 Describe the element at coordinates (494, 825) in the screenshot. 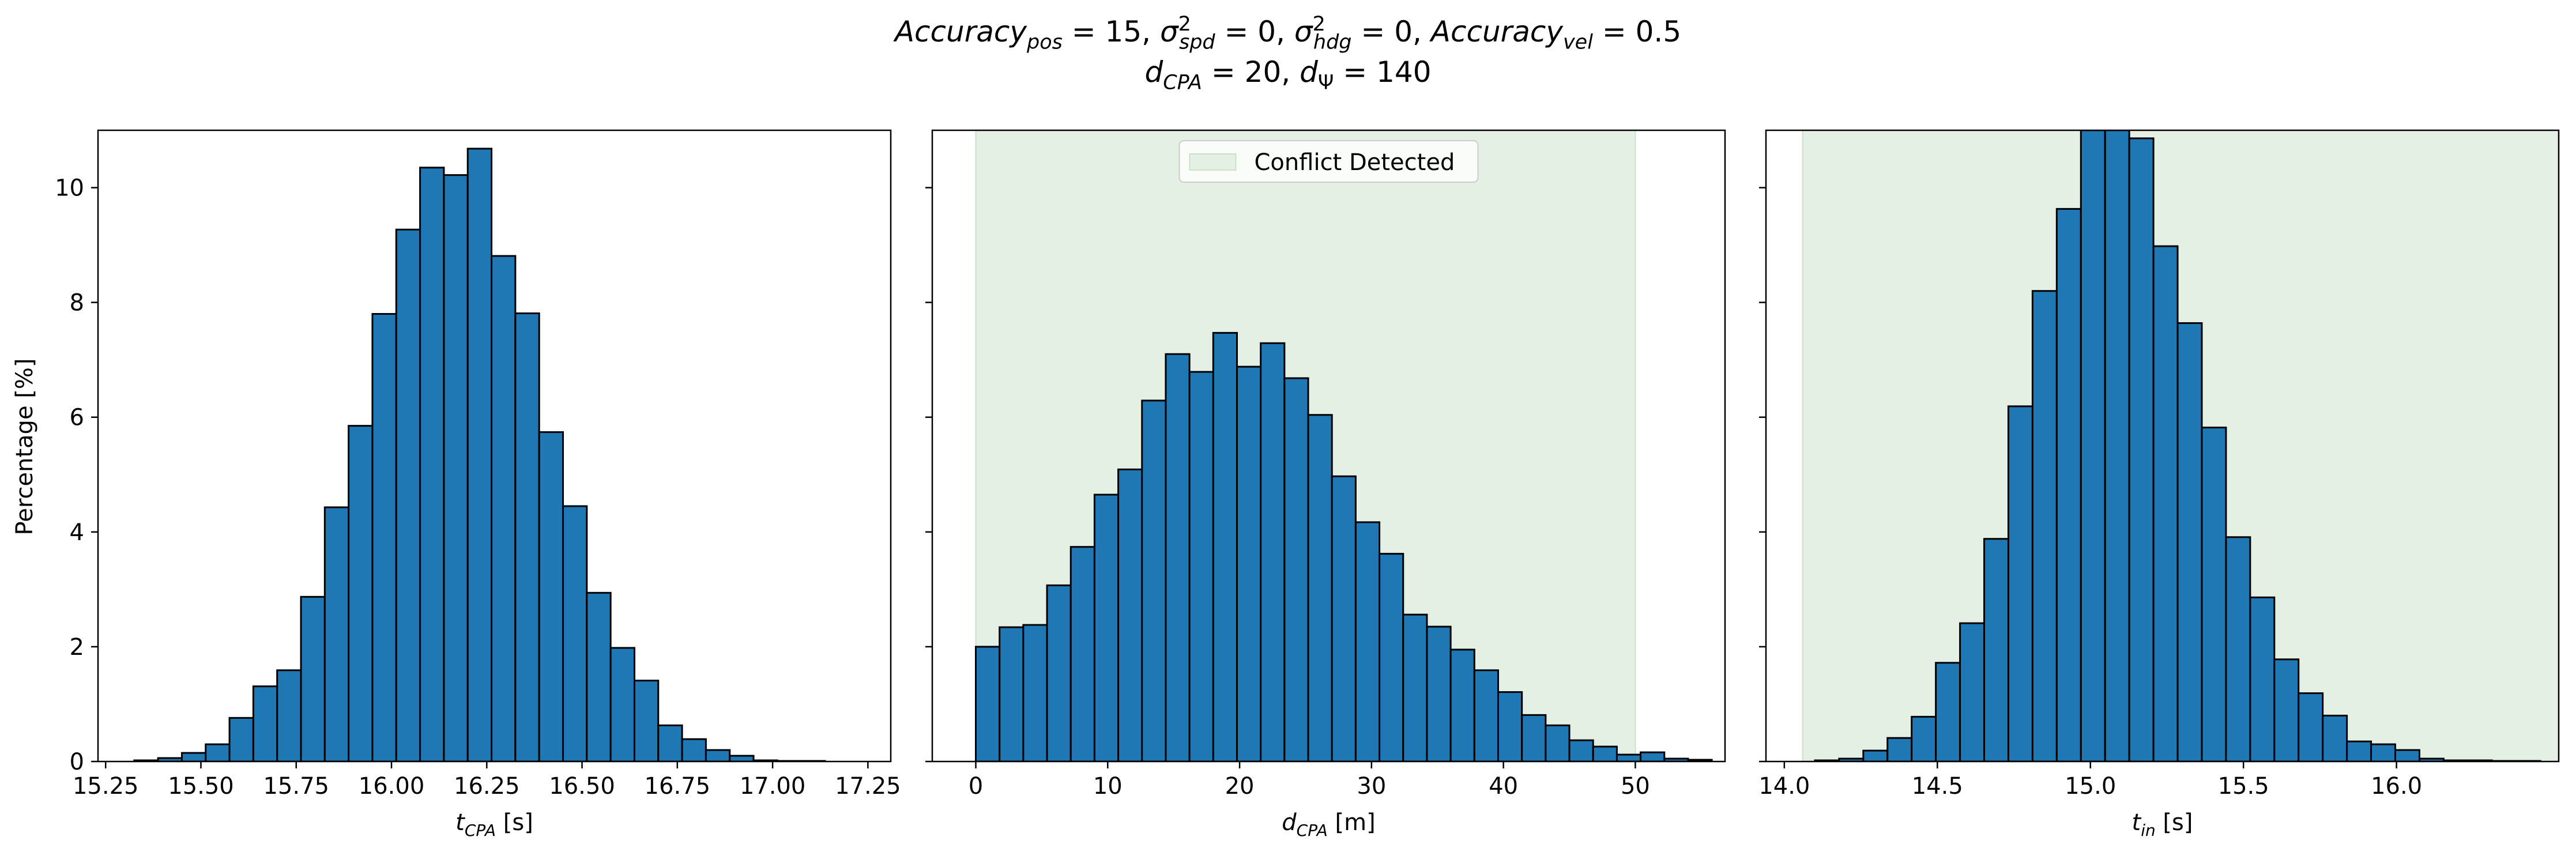

I see `x-axis-label: tCPA [s]` at that location.